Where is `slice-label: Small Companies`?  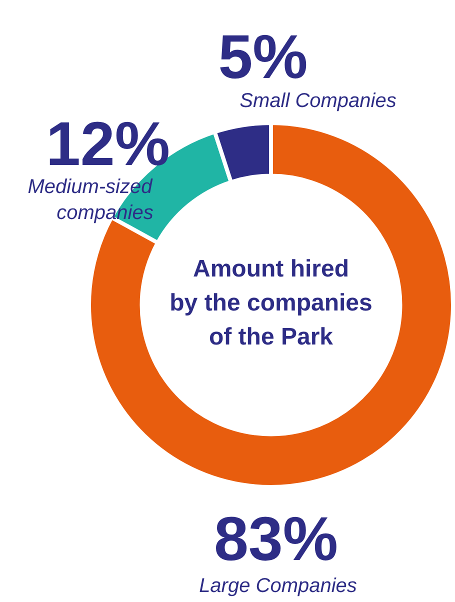
slice-label: Small Companies is located at coordinates (318, 101).